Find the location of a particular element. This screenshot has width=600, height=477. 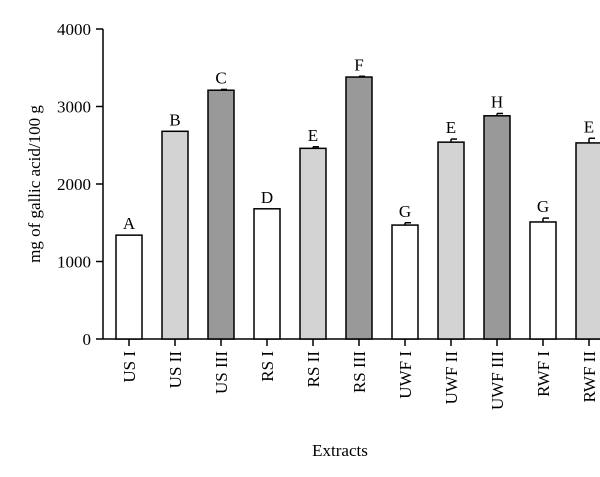

x-tick-label: RS II is located at coordinates (313, 369).